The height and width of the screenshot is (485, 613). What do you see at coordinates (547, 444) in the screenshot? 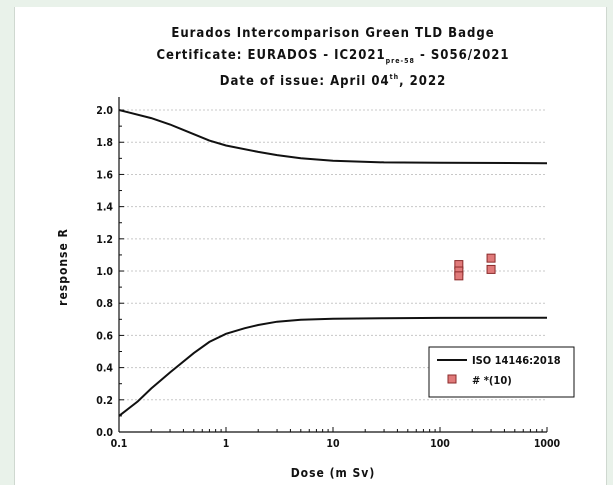
I see `x-tick-label: 1000` at bounding box center [547, 444].